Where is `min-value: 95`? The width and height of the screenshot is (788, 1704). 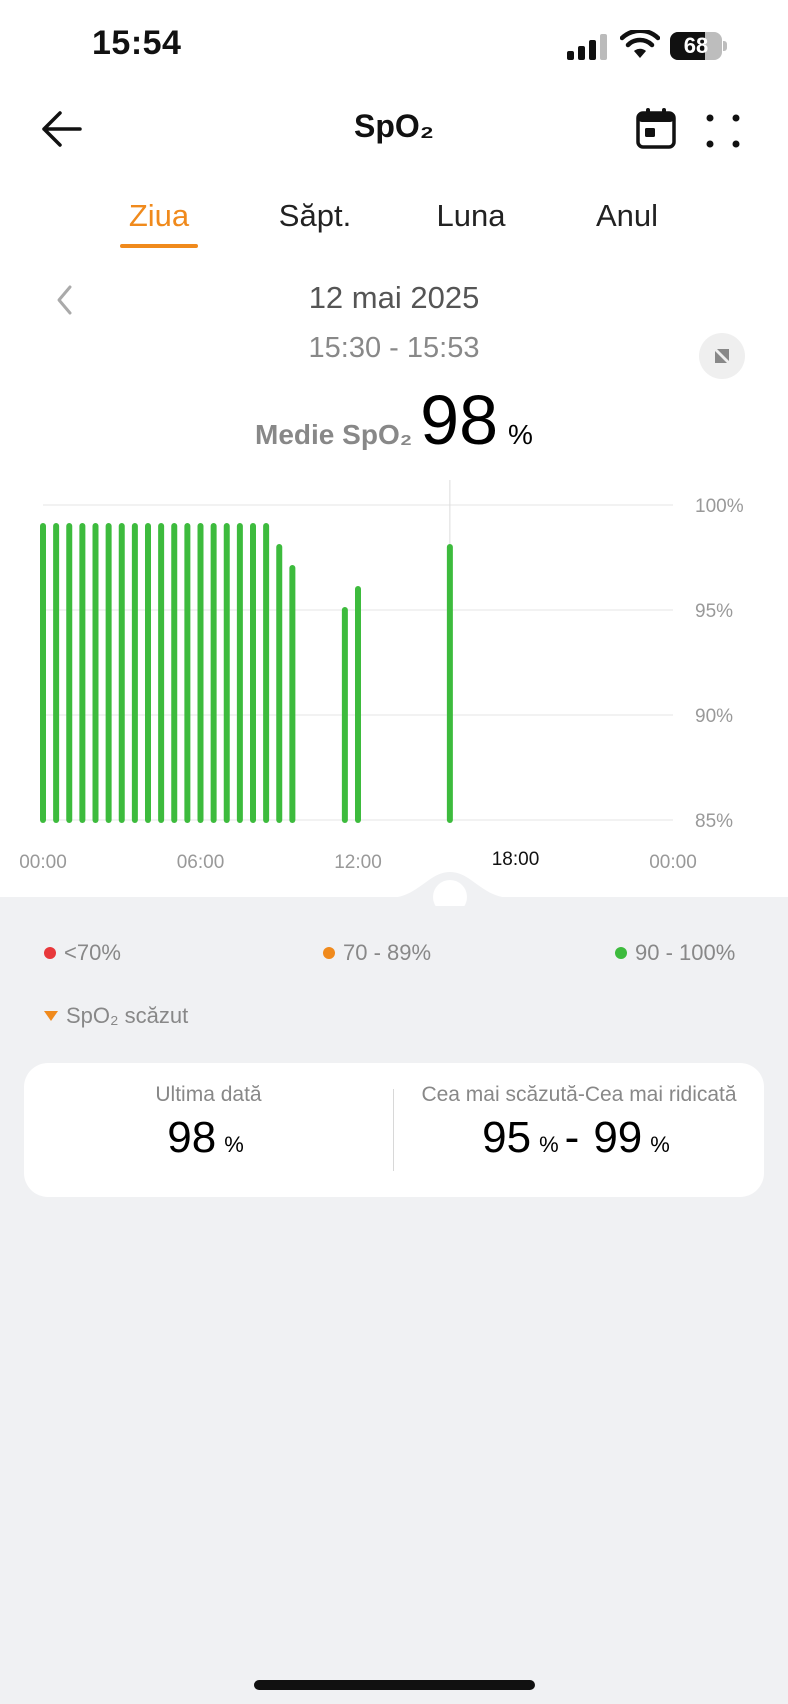 min-value: 95 is located at coordinates (507, 1137).